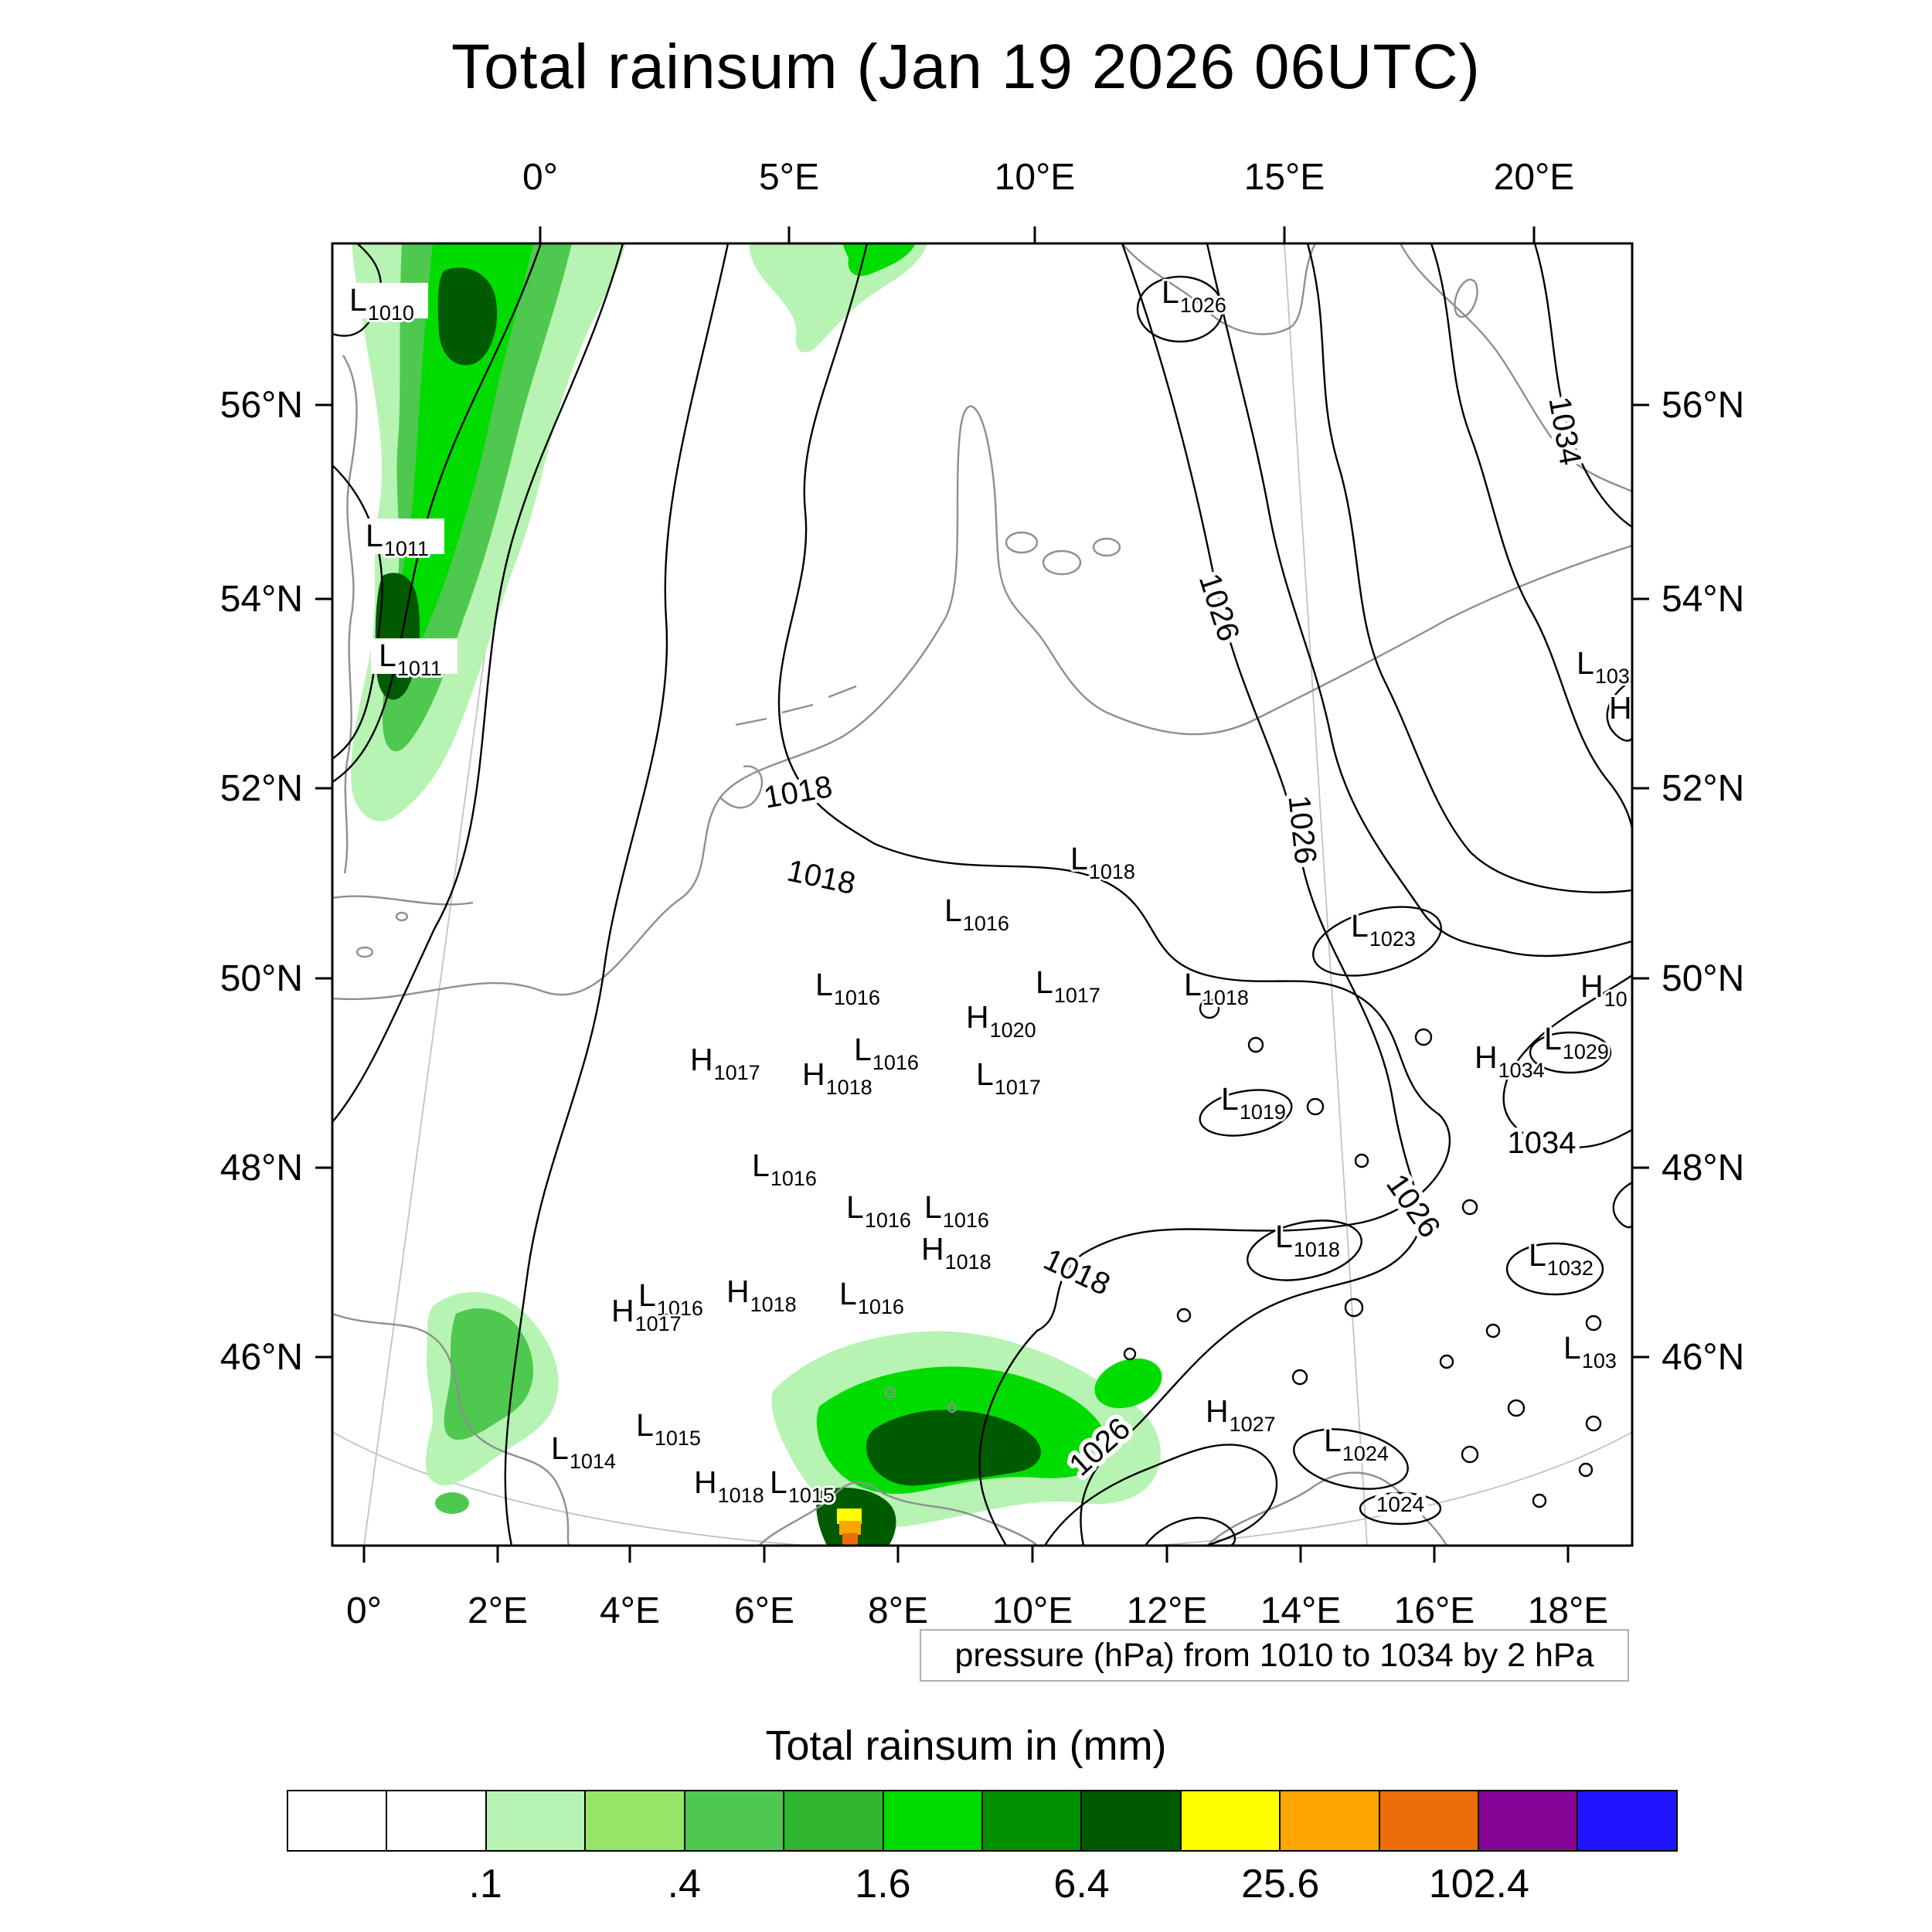 Image resolution: width=1932 pixels, height=1932 pixels. I want to click on pressure-center: L1010, so click(381, 303).